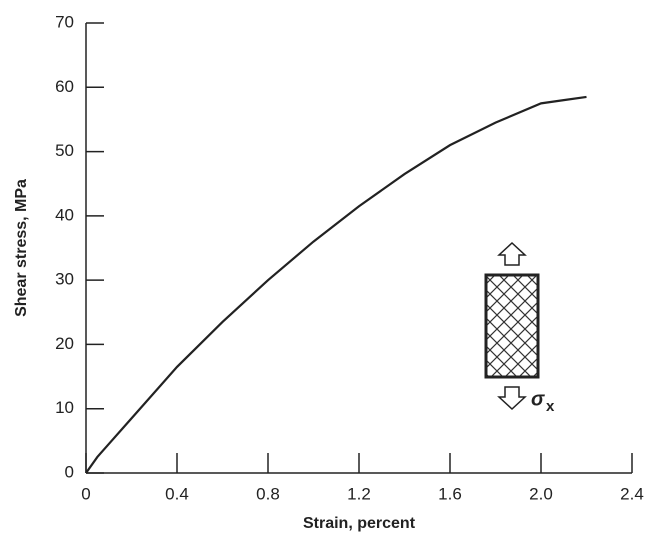 This screenshot has width=653, height=543. I want to click on specimen-diagram: σ x, so click(519, 328).